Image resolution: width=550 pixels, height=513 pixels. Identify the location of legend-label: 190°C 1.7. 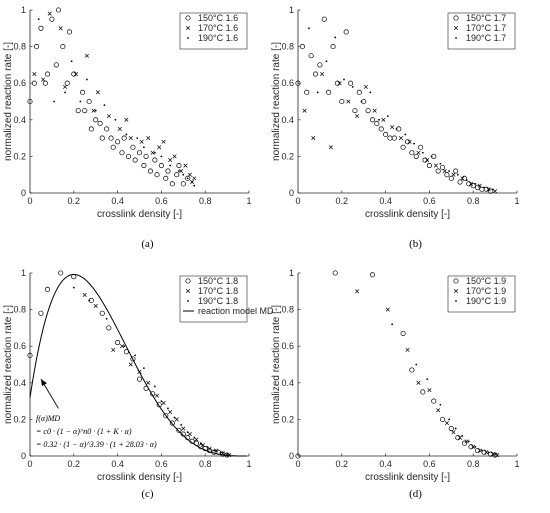
(486, 38).